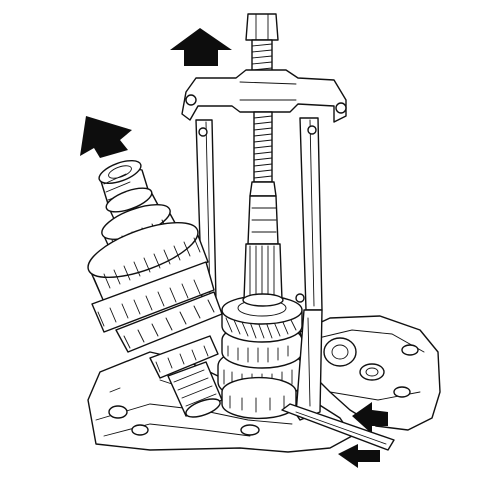 This screenshot has width=500, height=478. Describe the element at coordinates (155, 288) in the screenshot. I see `mainshaft-gear-assembly` at that location.